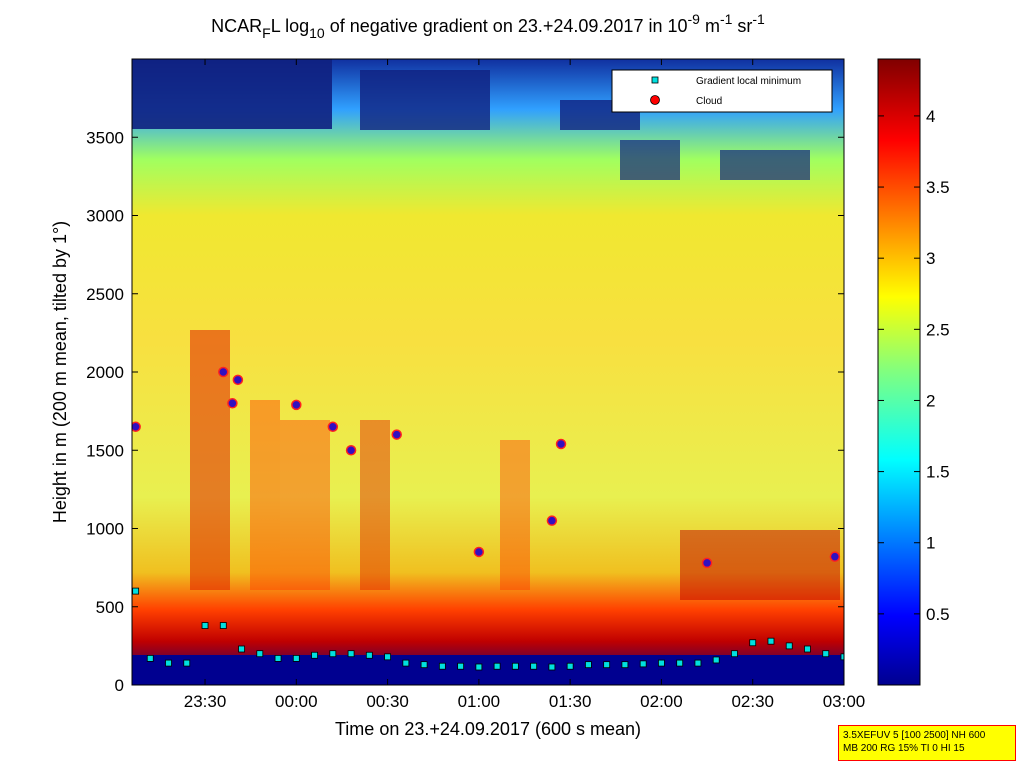 The image size is (1023, 767). I want to click on x-tick-label: 03:00, so click(844, 701).